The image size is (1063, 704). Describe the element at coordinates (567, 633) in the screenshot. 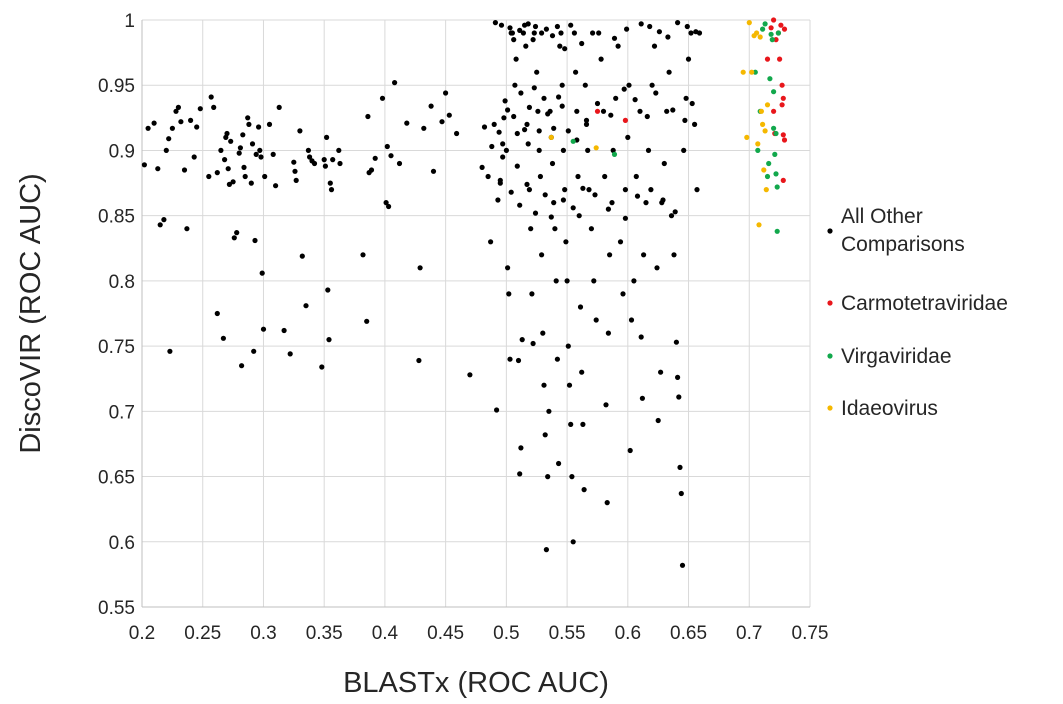

I see `x-tick-label: 0.55` at that location.